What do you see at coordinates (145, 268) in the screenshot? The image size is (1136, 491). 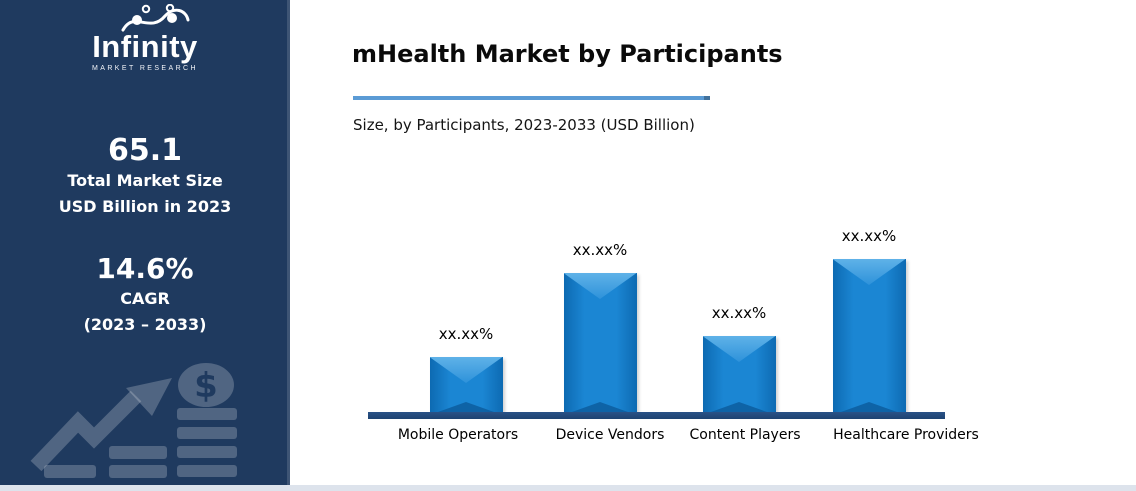 I see `cagr-value: 14.6%` at bounding box center [145, 268].